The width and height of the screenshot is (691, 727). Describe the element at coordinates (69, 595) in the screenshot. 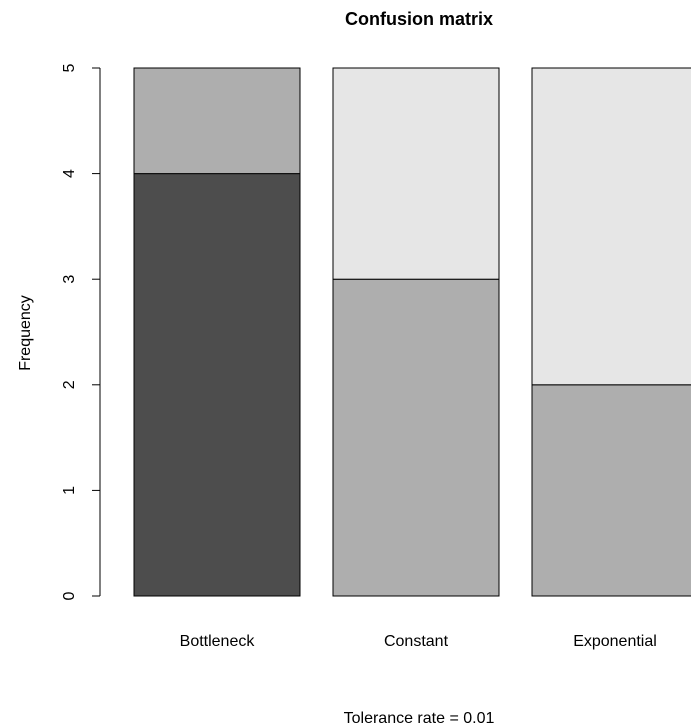

I see `y-tick-label: 0` at that location.